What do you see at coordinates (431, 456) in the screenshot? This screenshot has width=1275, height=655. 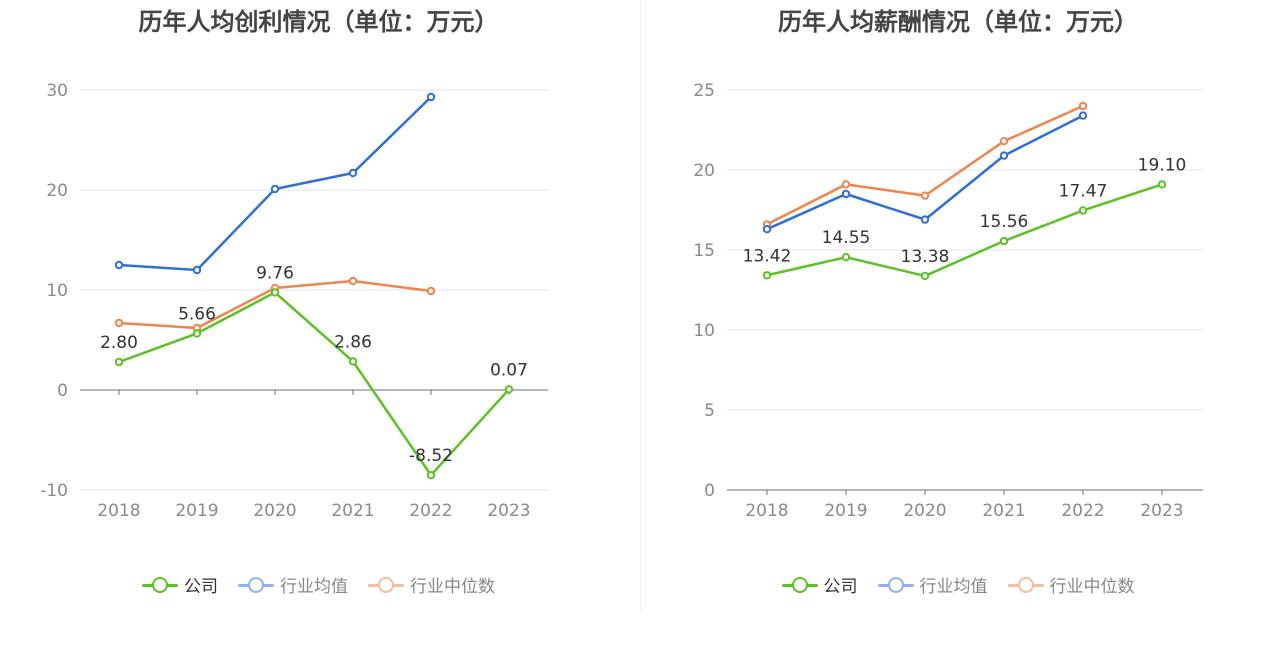 I see `data-label: -8.52` at bounding box center [431, 456].